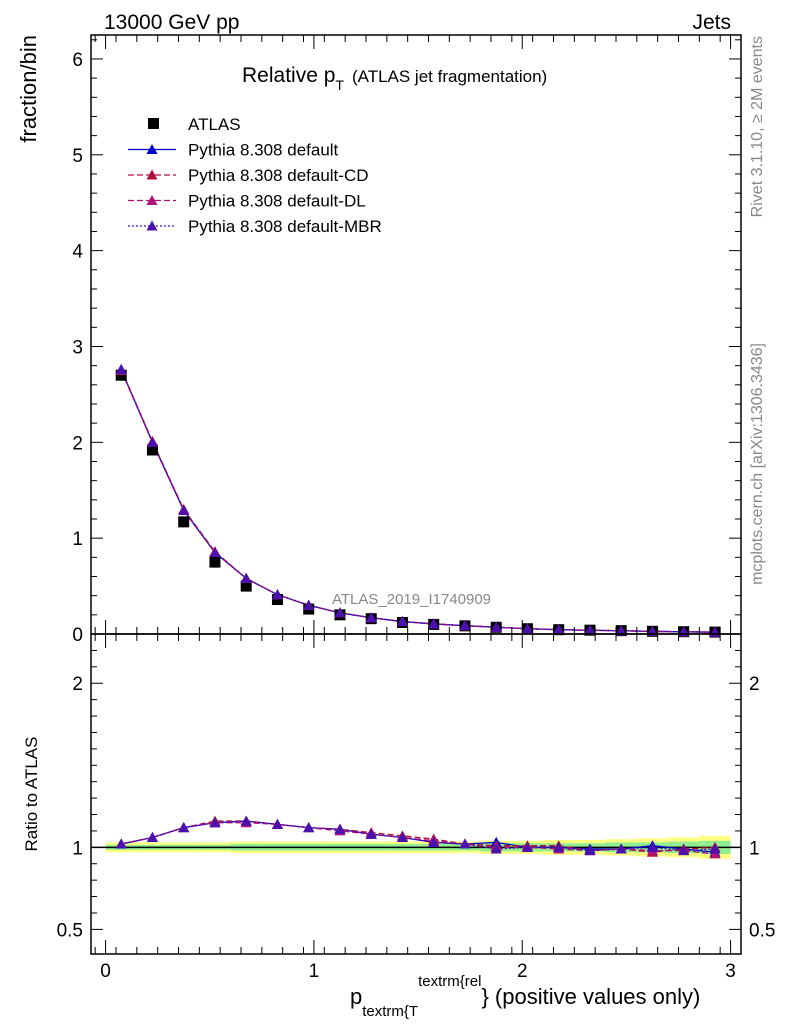  I want to click on ratio-y-axis-label: Ratio to ATLAS, so click(31, 794).